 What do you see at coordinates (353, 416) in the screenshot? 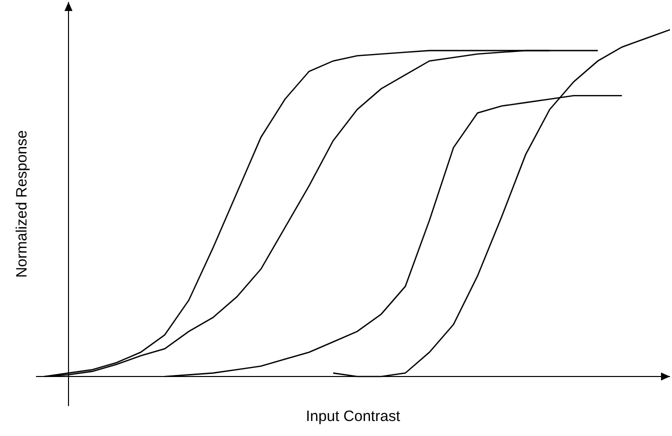
I see `x-axis-title: Input Contrast` at bounding box center [353, 416].